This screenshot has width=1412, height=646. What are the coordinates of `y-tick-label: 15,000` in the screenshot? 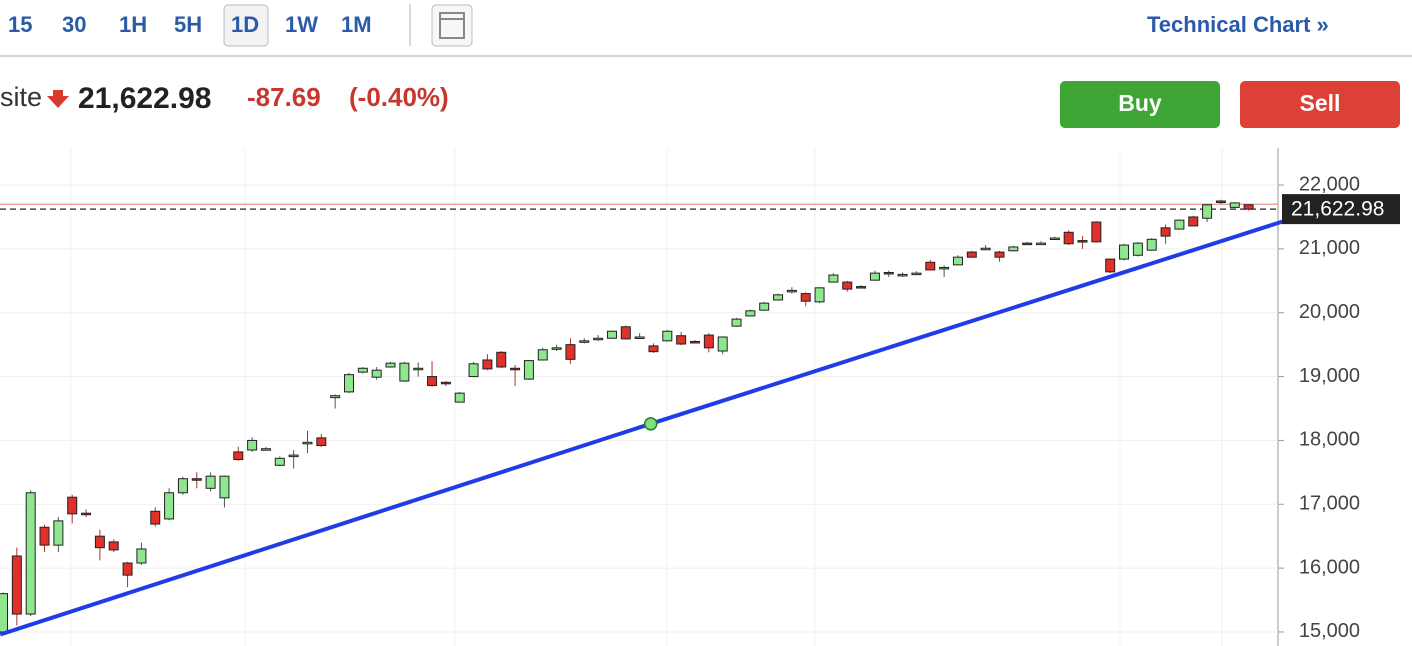 It's located at (1329, 631).